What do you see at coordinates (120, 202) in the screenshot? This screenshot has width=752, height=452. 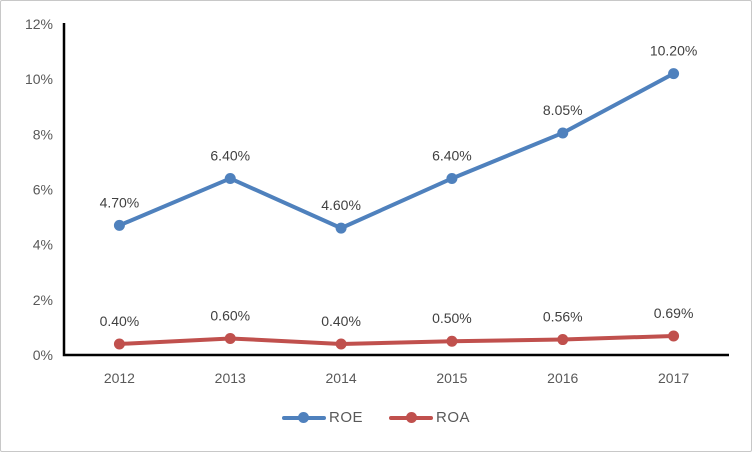 I see `roe-data-label-2012: 4.70%` at bounding box center [120, 202].